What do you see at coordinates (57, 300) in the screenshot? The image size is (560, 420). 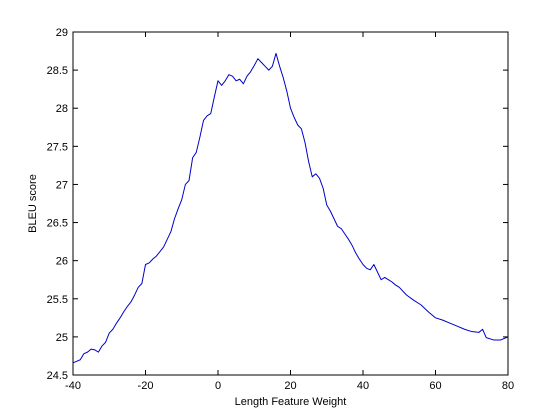 I see `y-tick-label: 25.5` at bounding box center [57, 300].